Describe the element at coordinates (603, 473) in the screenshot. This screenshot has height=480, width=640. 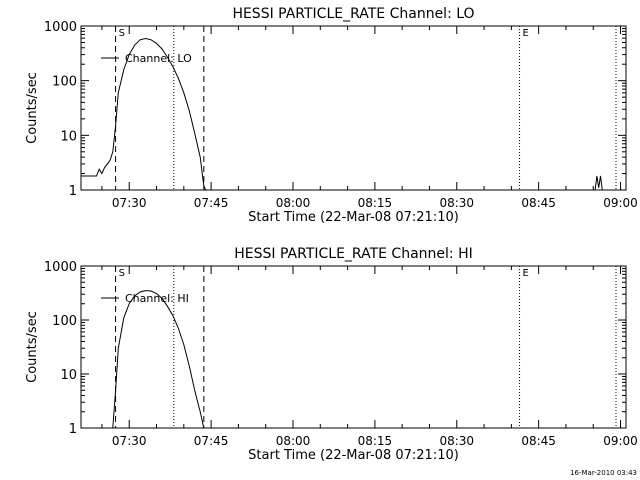
I see `footer-timestamp: 16-Mar-2010 03:43` at that location.